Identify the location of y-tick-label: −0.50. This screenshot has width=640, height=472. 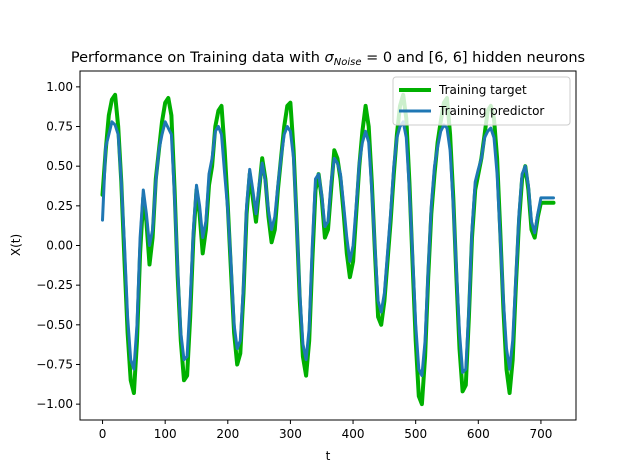
(54, 325).